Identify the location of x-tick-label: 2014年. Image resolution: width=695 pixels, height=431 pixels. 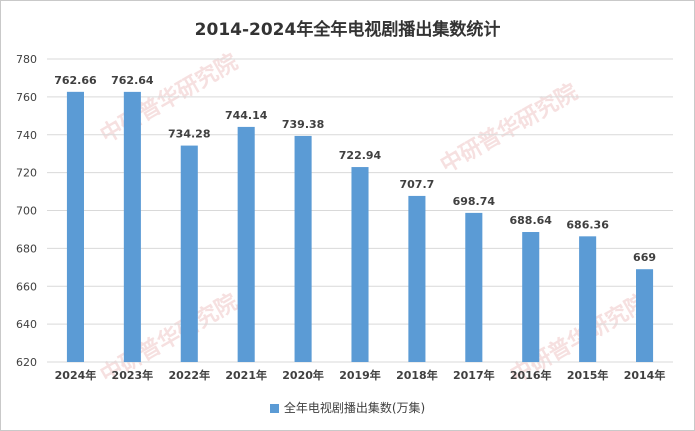
(645, 375).